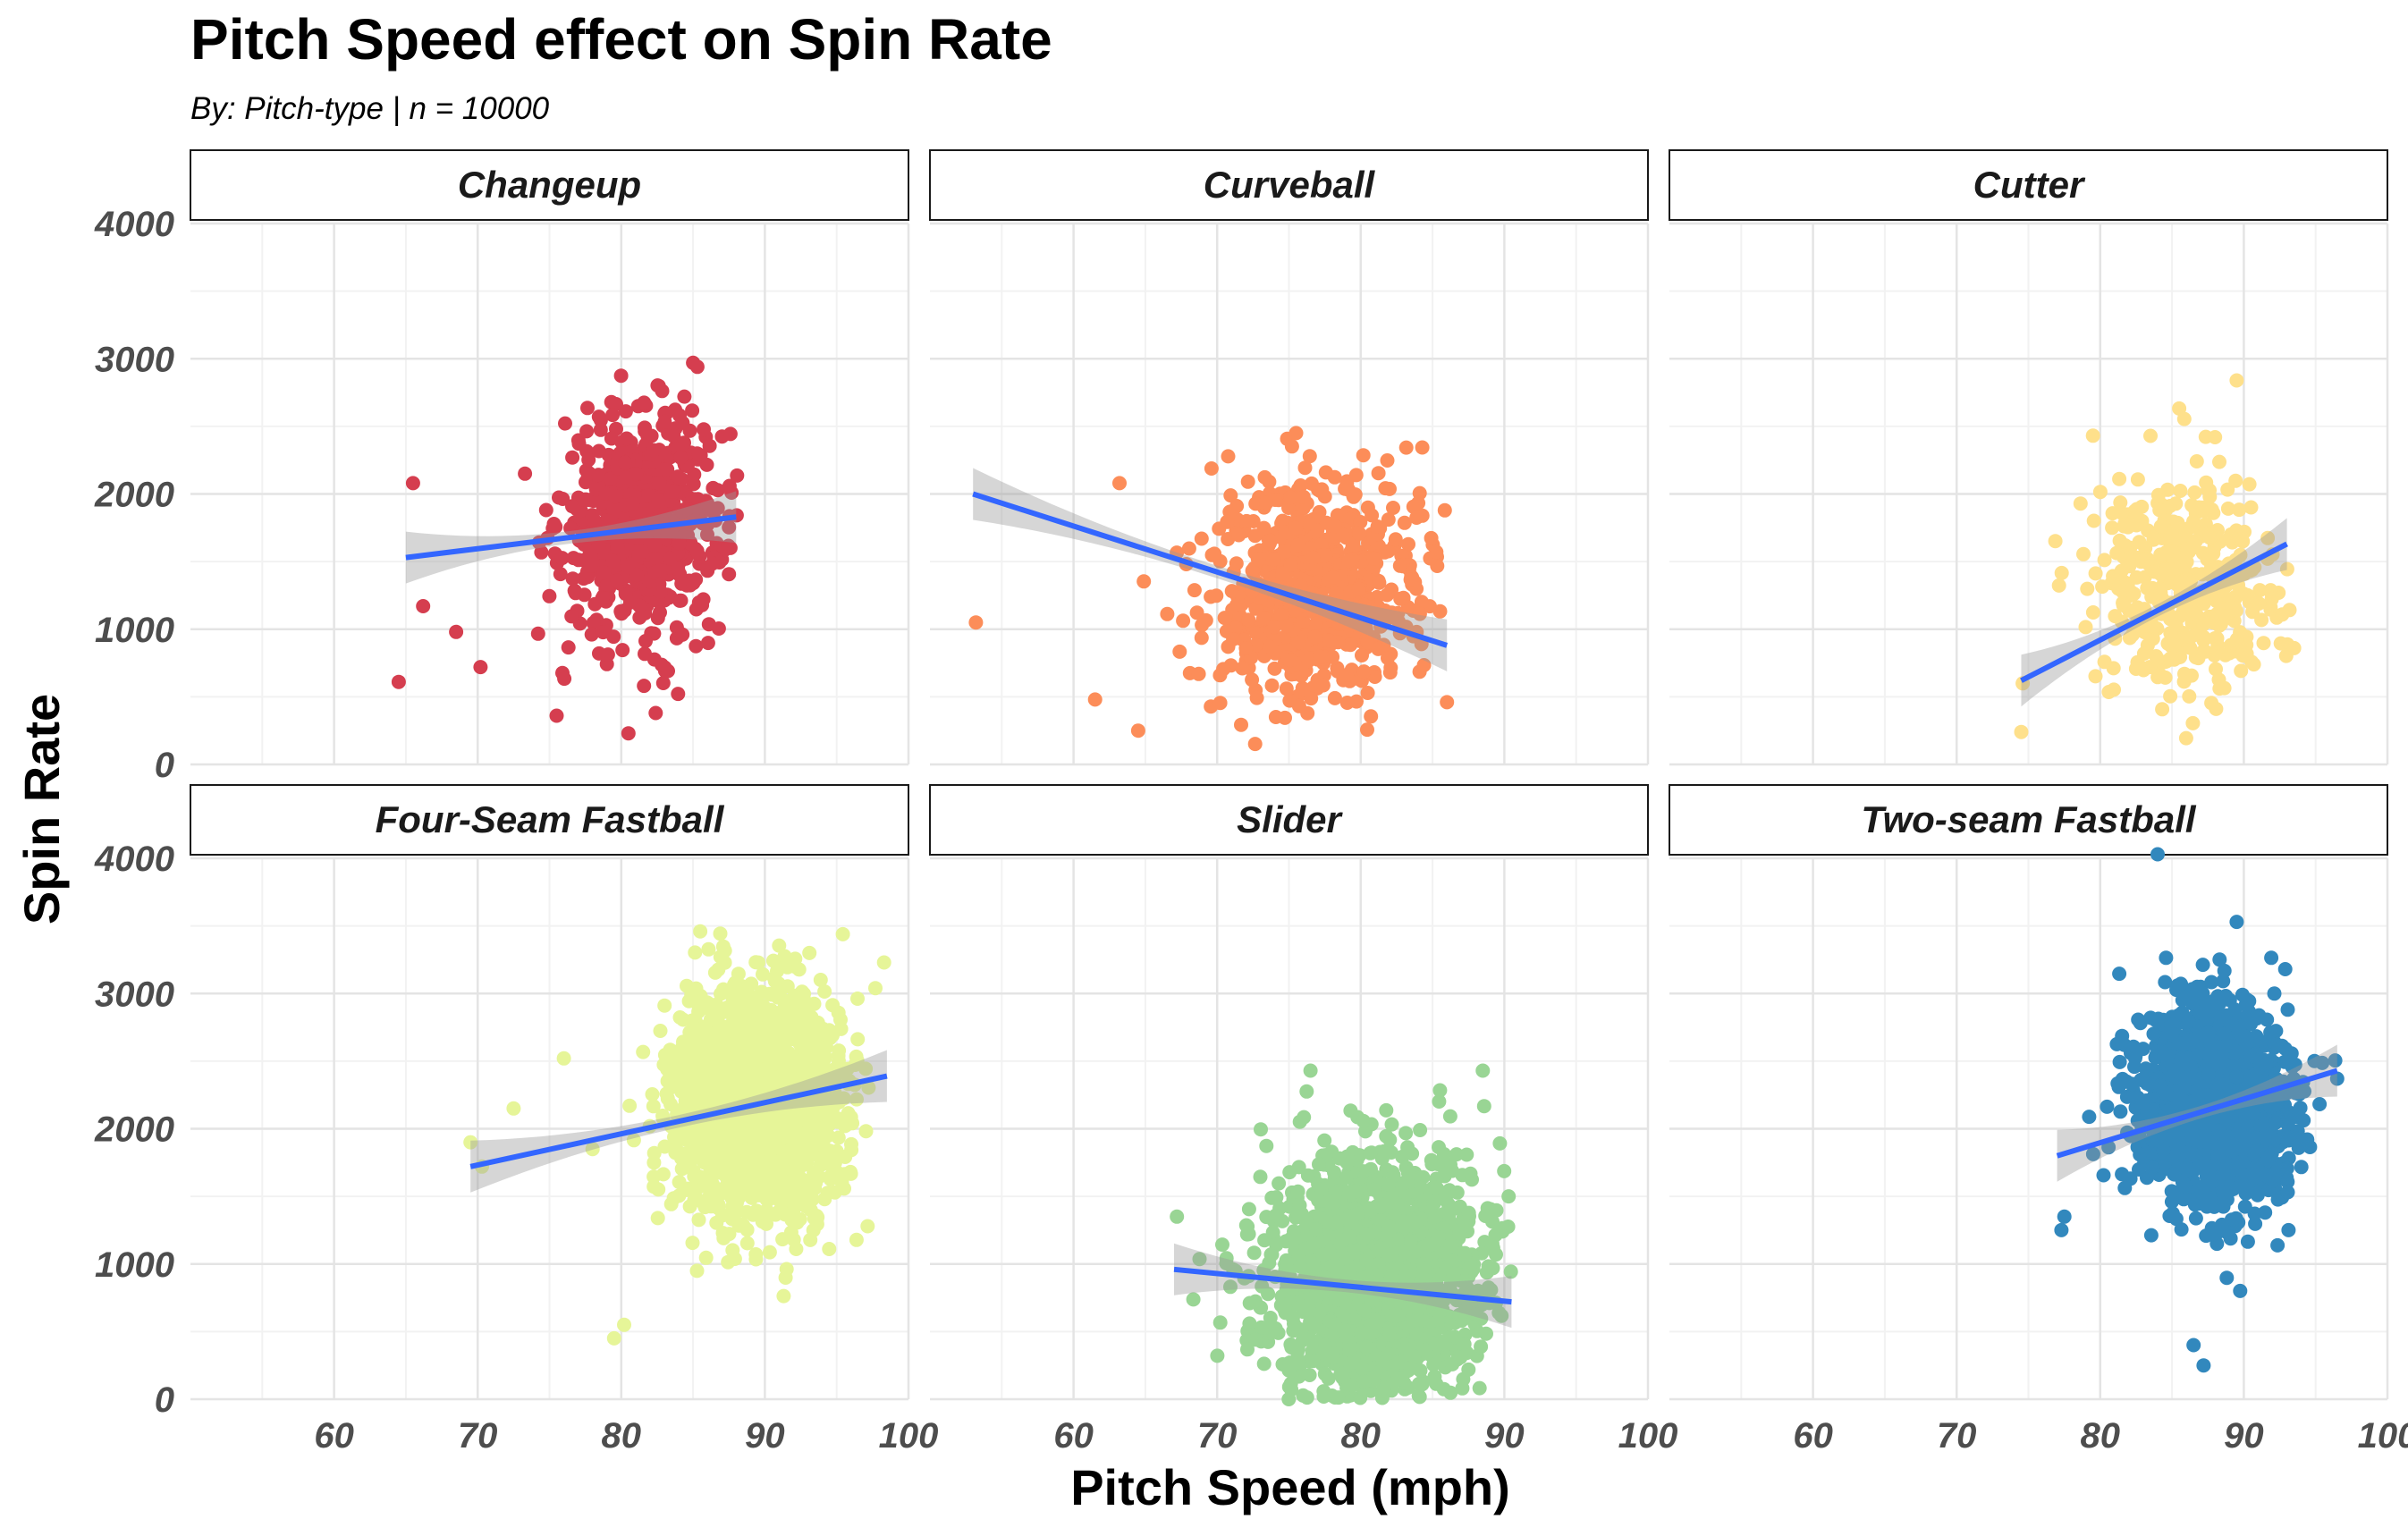 The image size is (2408, 1536). What do you see at coordinates (550, 819) in the screenshot?
I see `facet-strip-label: Four-Seam Fastball` at bounding box center [550, 819].